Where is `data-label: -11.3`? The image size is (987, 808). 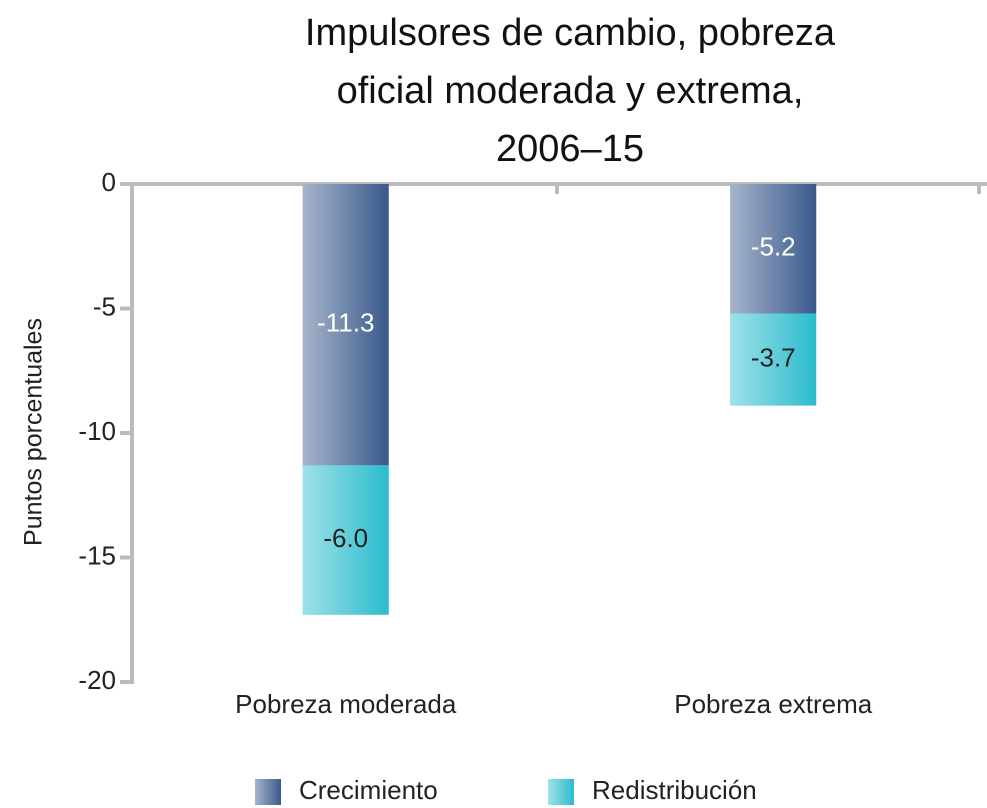 data-label: -11.3 is located at coordinates (345, 323).